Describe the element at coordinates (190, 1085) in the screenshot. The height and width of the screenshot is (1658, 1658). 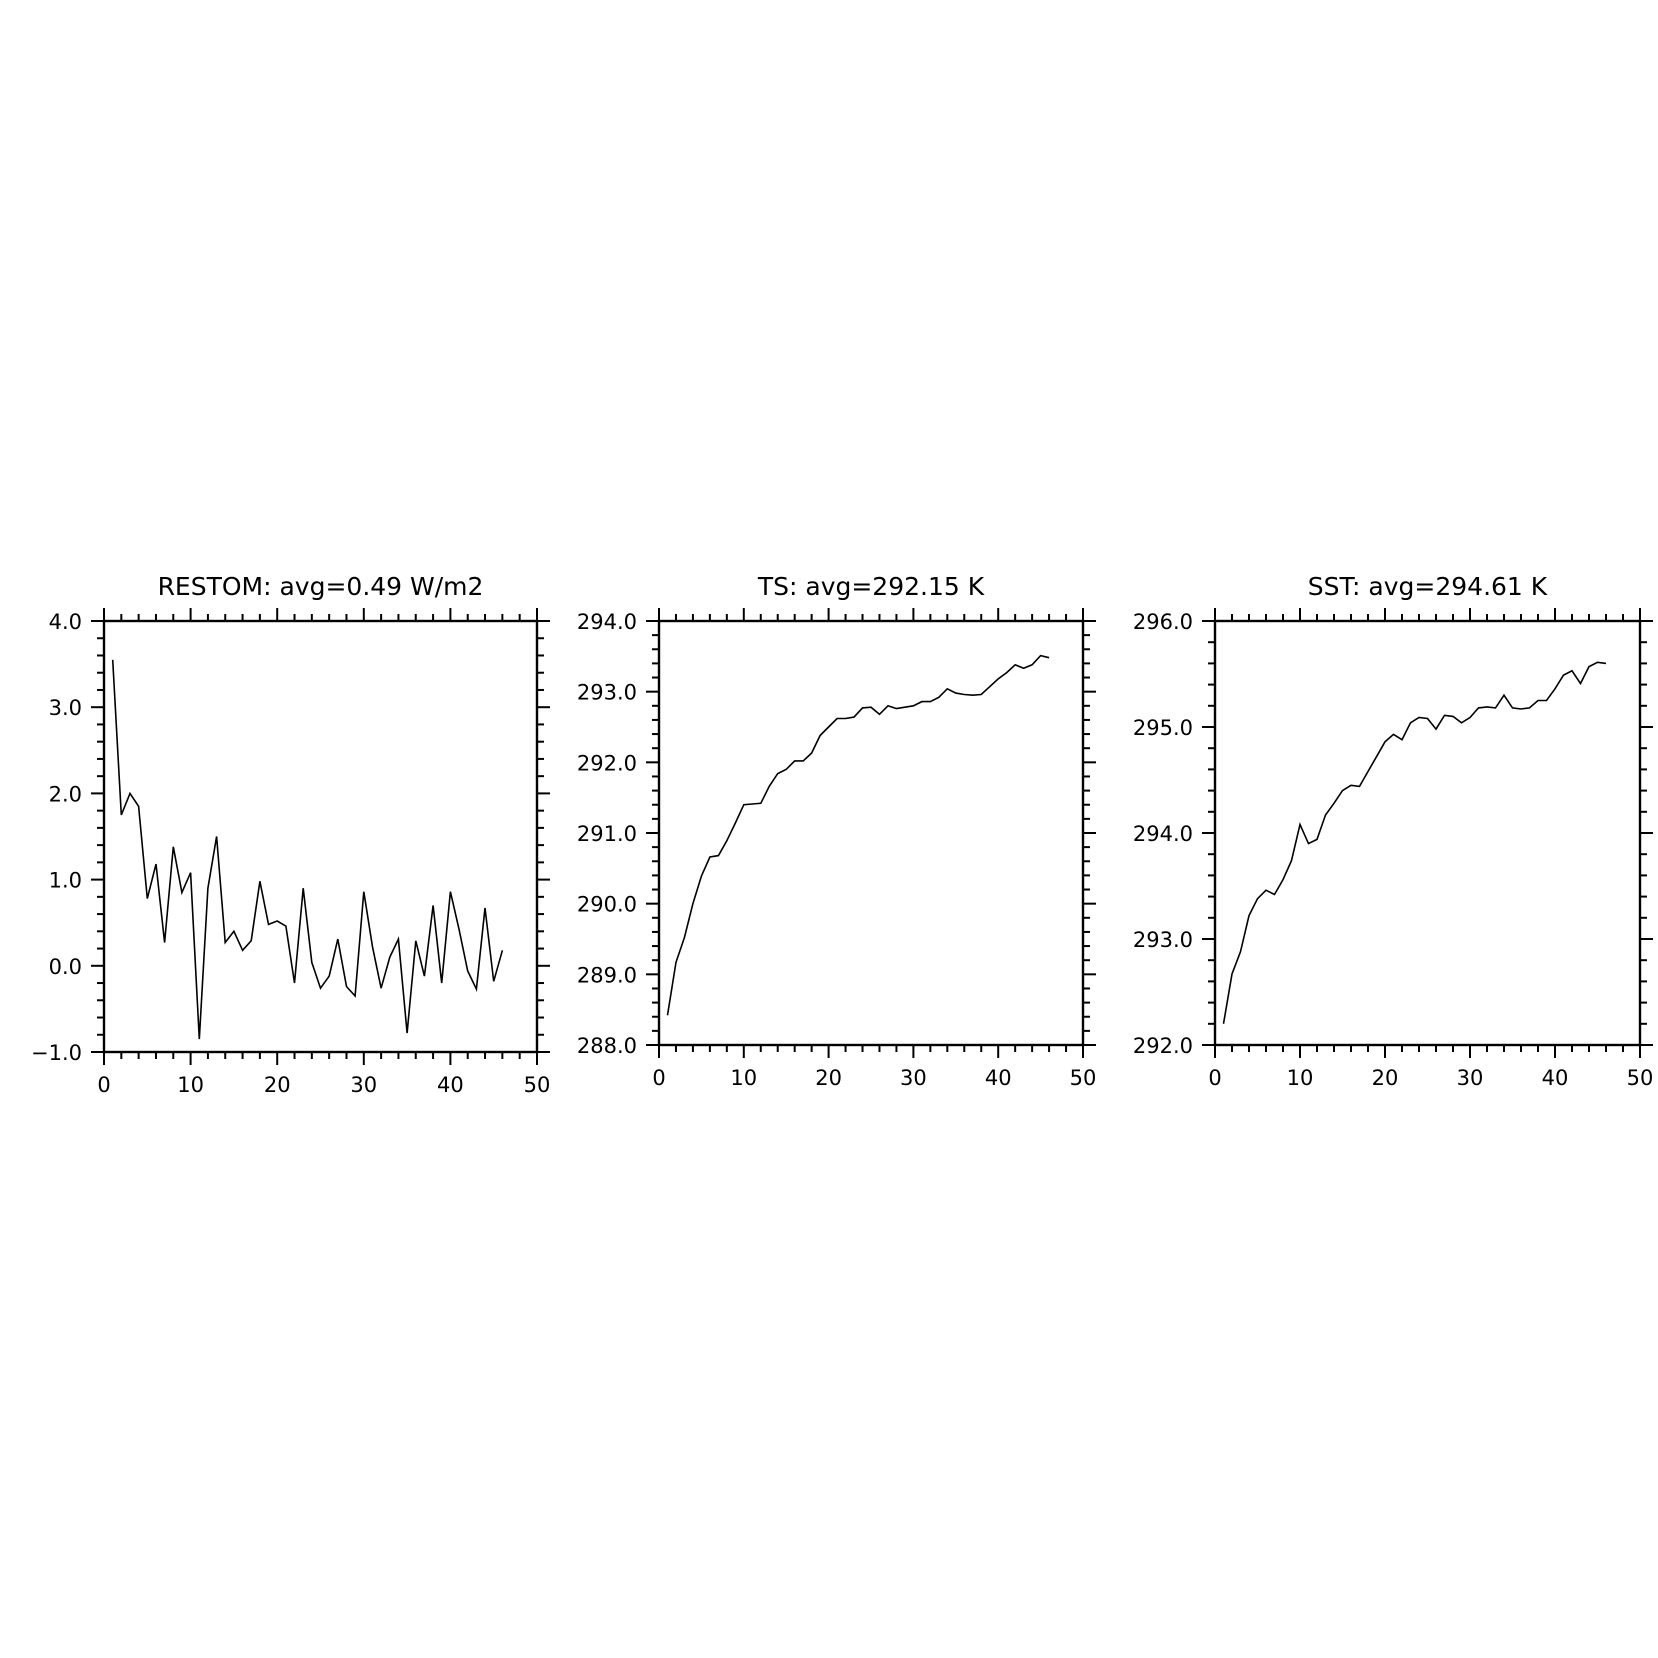
I see `restom-xtick-label: 10` at that location.